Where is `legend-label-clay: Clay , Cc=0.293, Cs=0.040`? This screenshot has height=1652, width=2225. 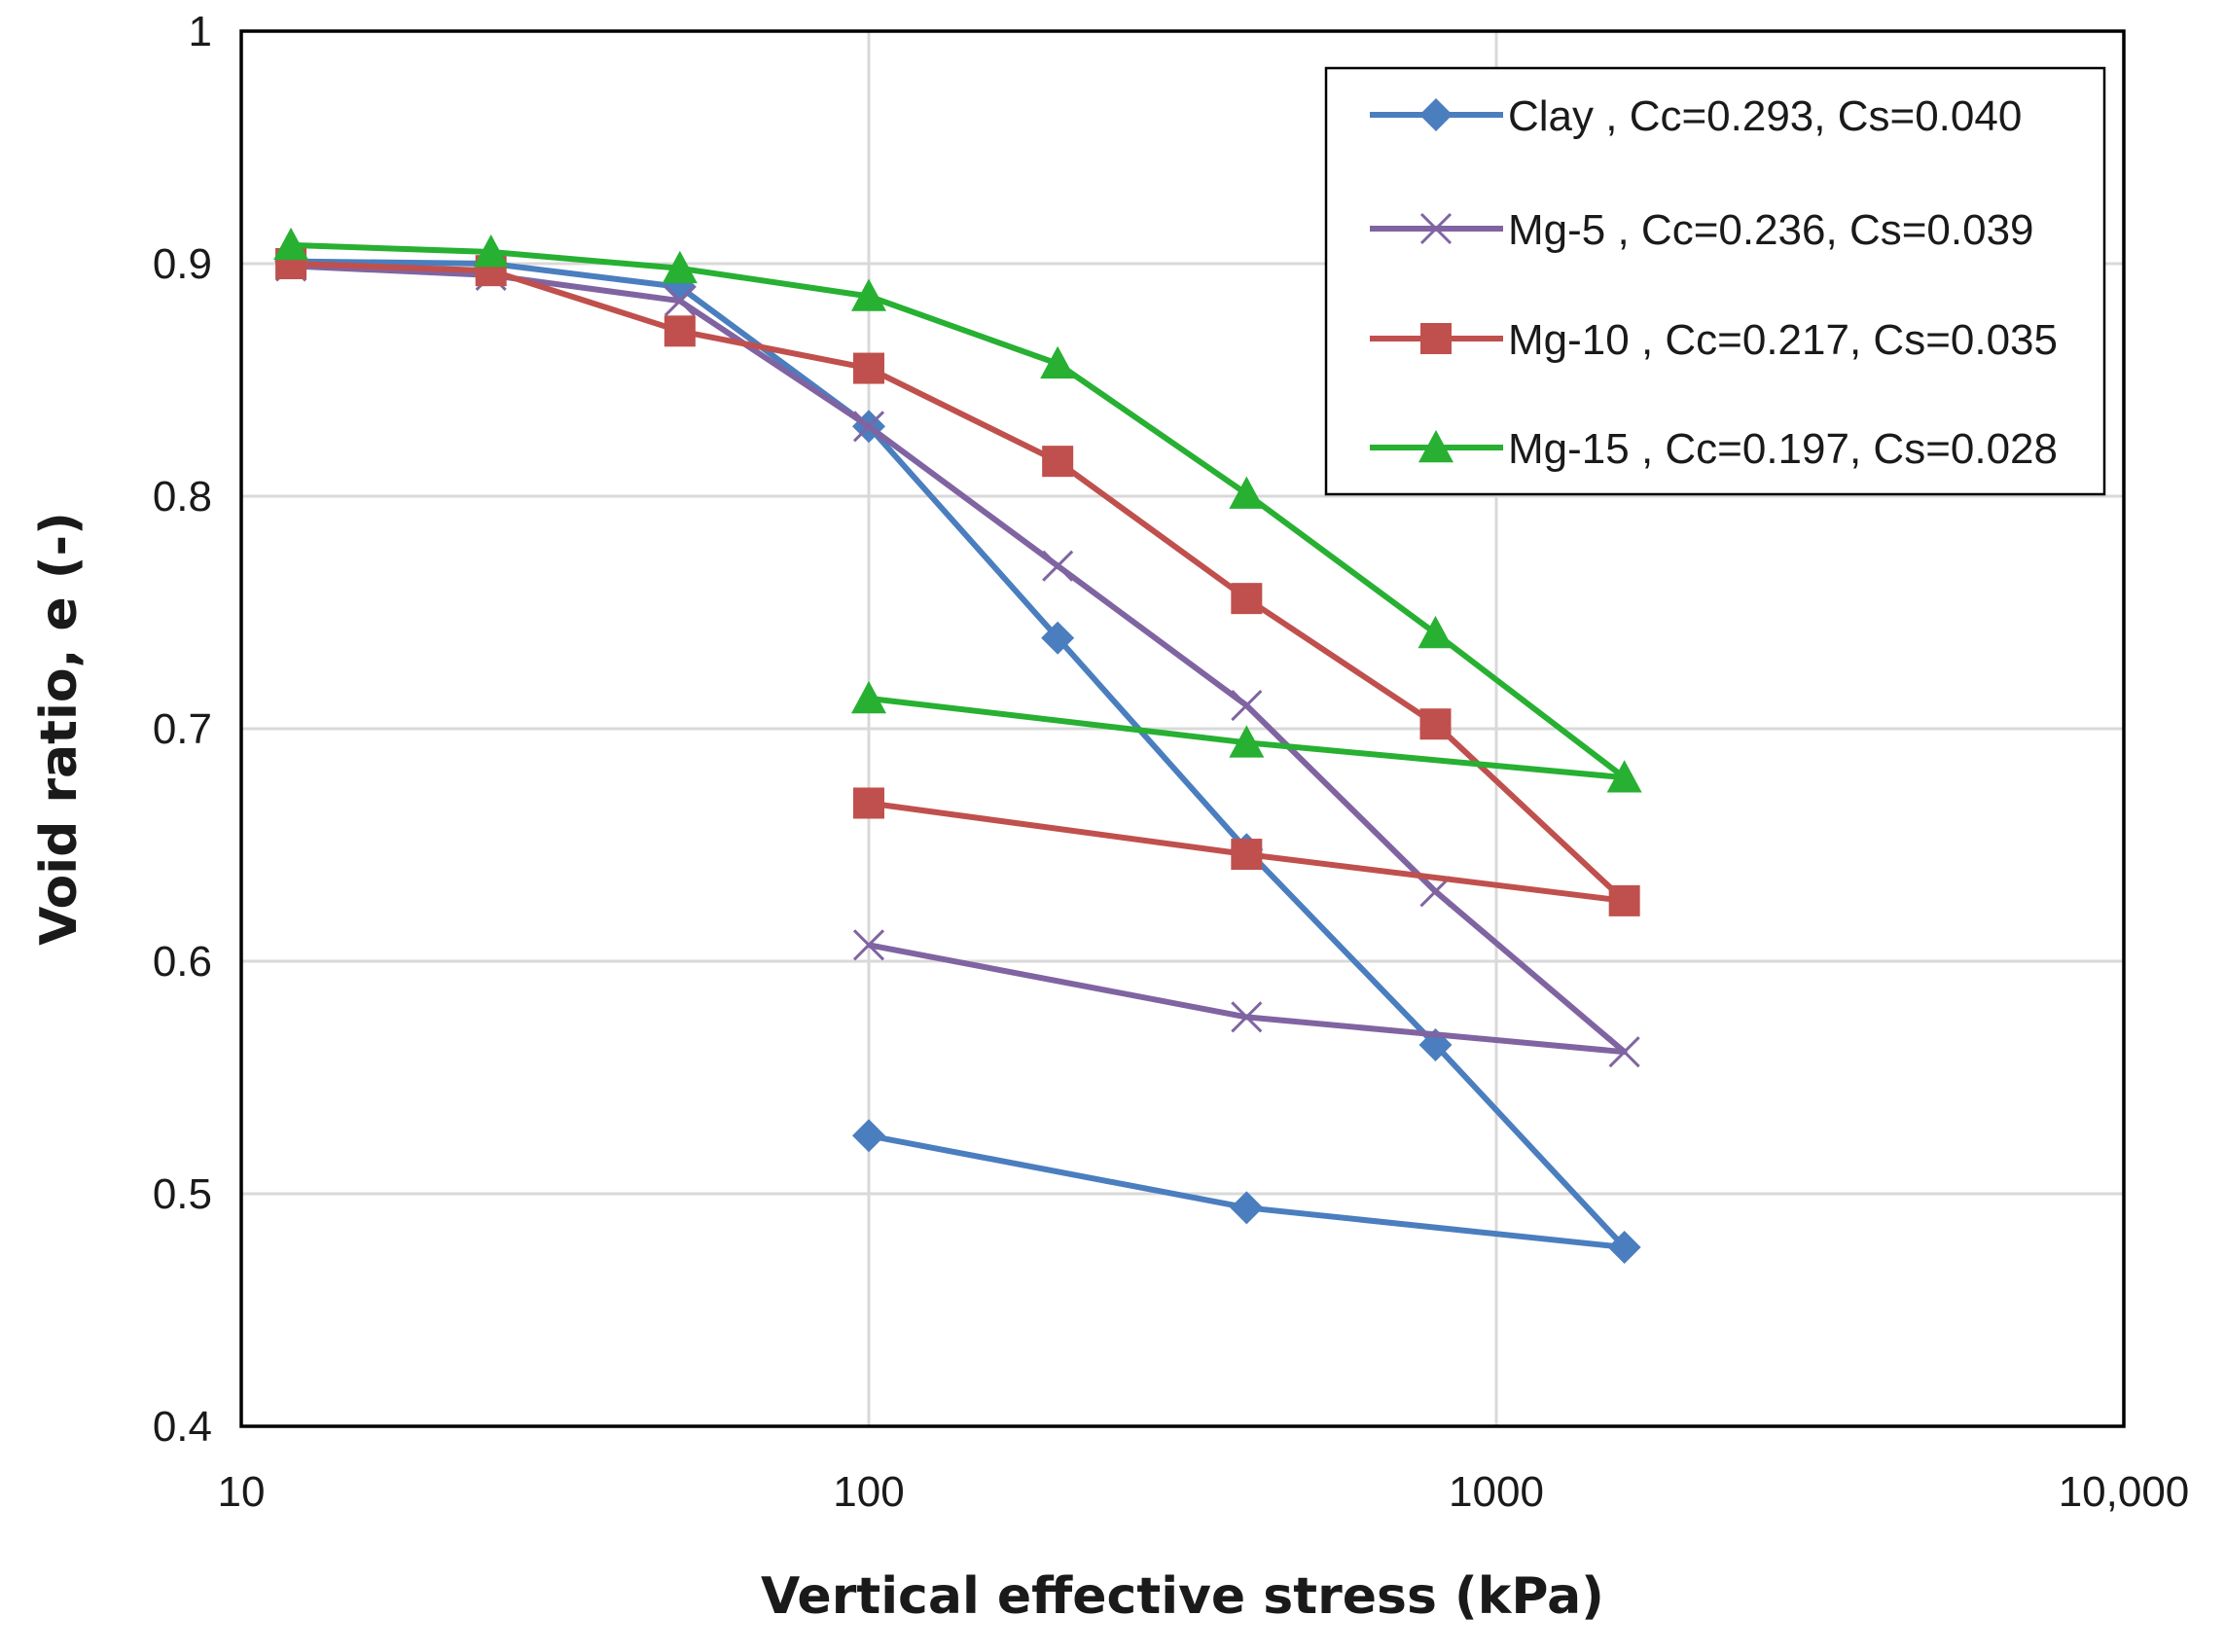
legend-label-clay: Clay , Cc=0.293, Cs=0.040 is located at coordinates (1765, 116).